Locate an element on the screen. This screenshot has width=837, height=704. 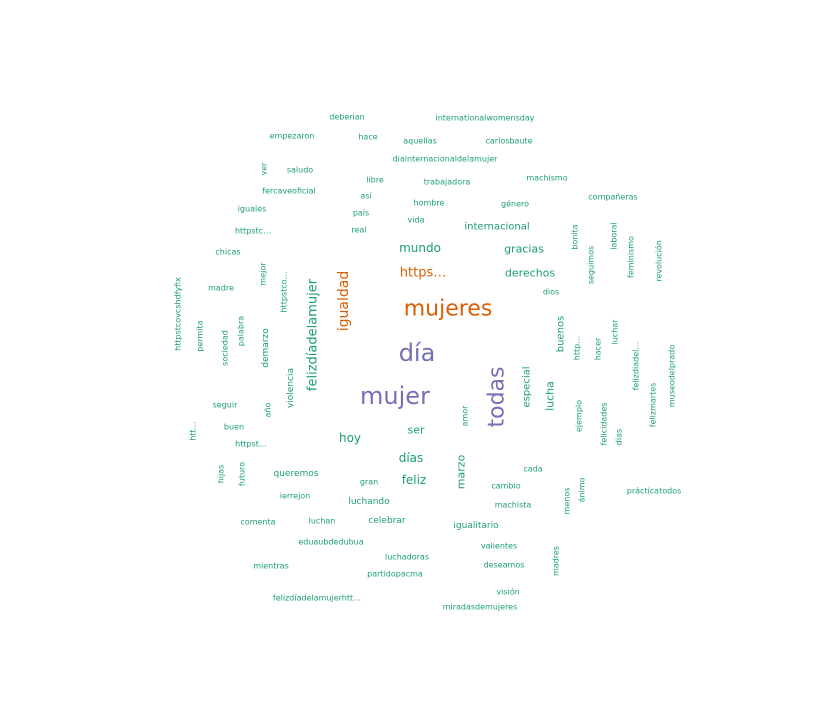
word-genero: género is located at coordinates (515, 204).